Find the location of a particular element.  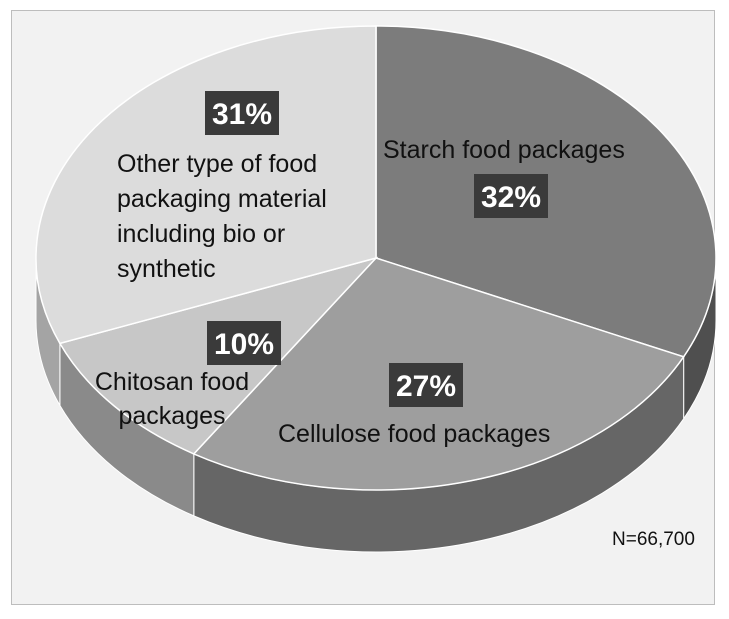

percent-badge-other-type-of-food-packaging-material-including-bio-or-synthetic is located at coordinates (242, 113).